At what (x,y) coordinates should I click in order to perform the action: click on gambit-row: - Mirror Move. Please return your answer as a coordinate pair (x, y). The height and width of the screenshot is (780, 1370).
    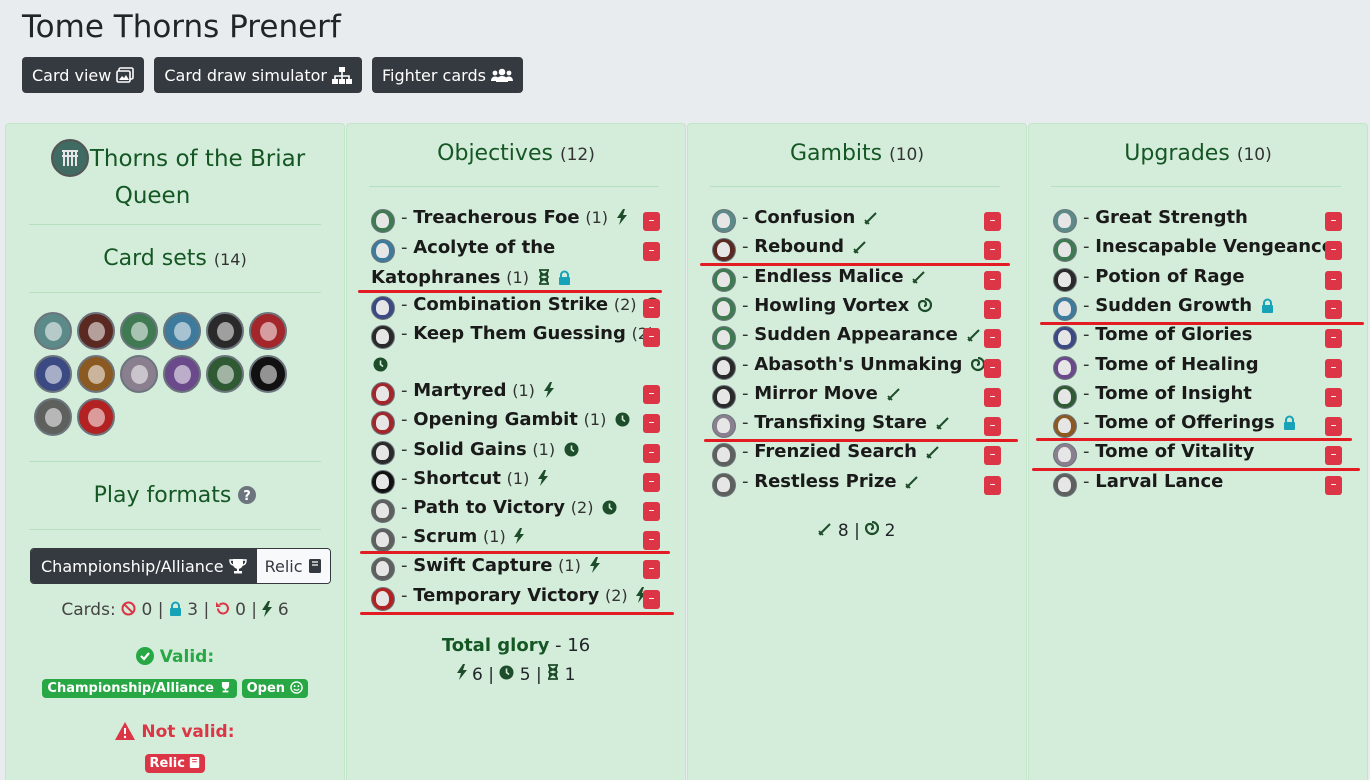
    Looking at the image, I should click on (847, 397).